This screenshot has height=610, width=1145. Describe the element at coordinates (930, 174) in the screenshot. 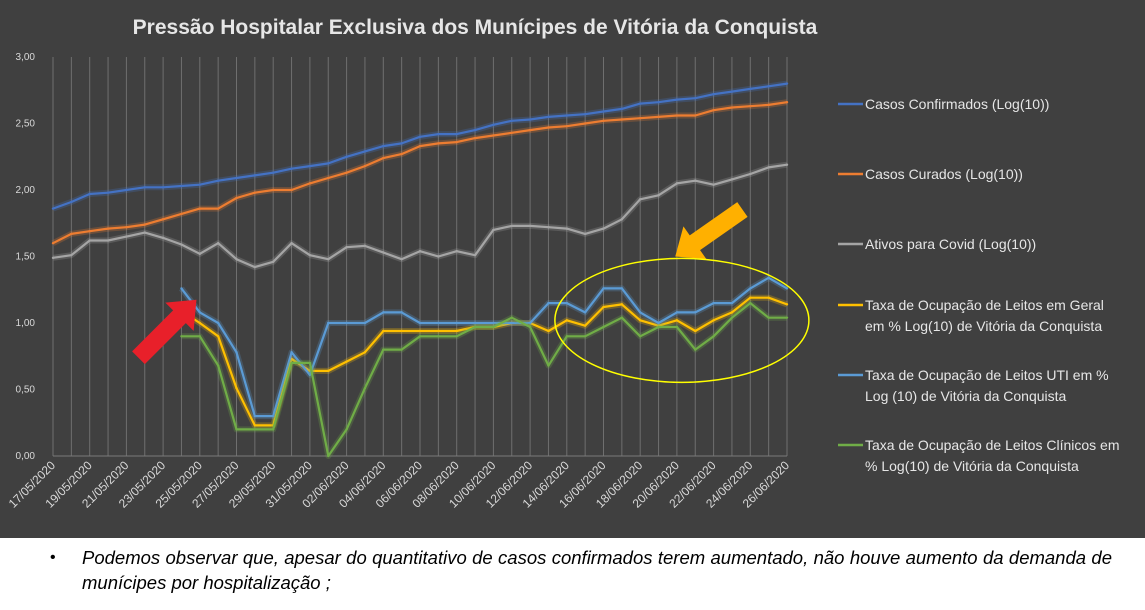

I see `legend-item: Casos Curados (Log(10))` at that location.